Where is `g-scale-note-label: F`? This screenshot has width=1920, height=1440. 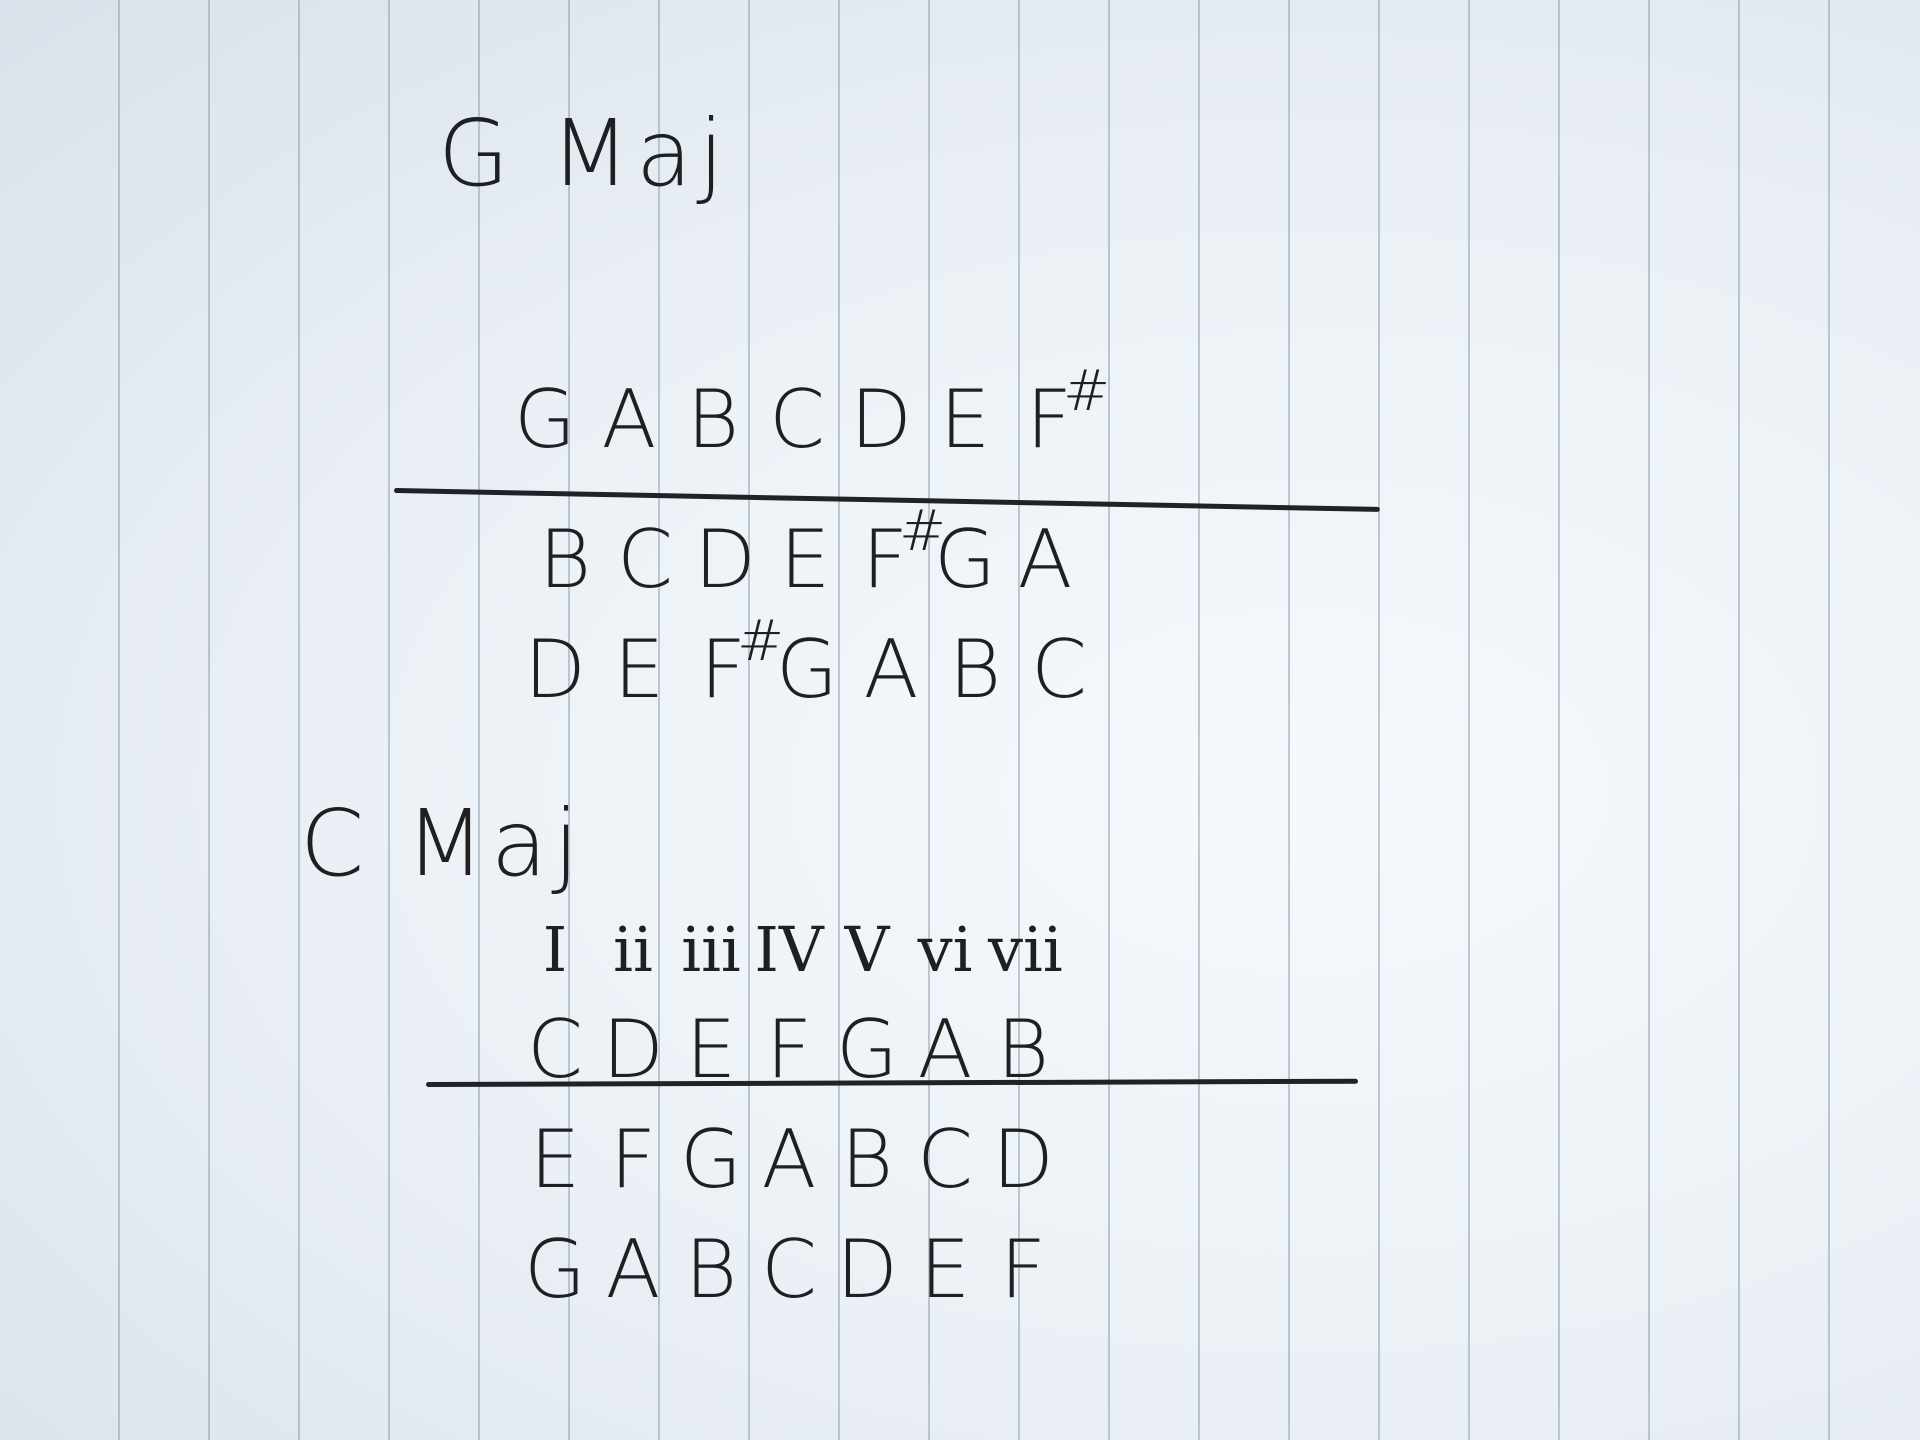
g-scale-note-label: F is located at coordinates (1048, 419).